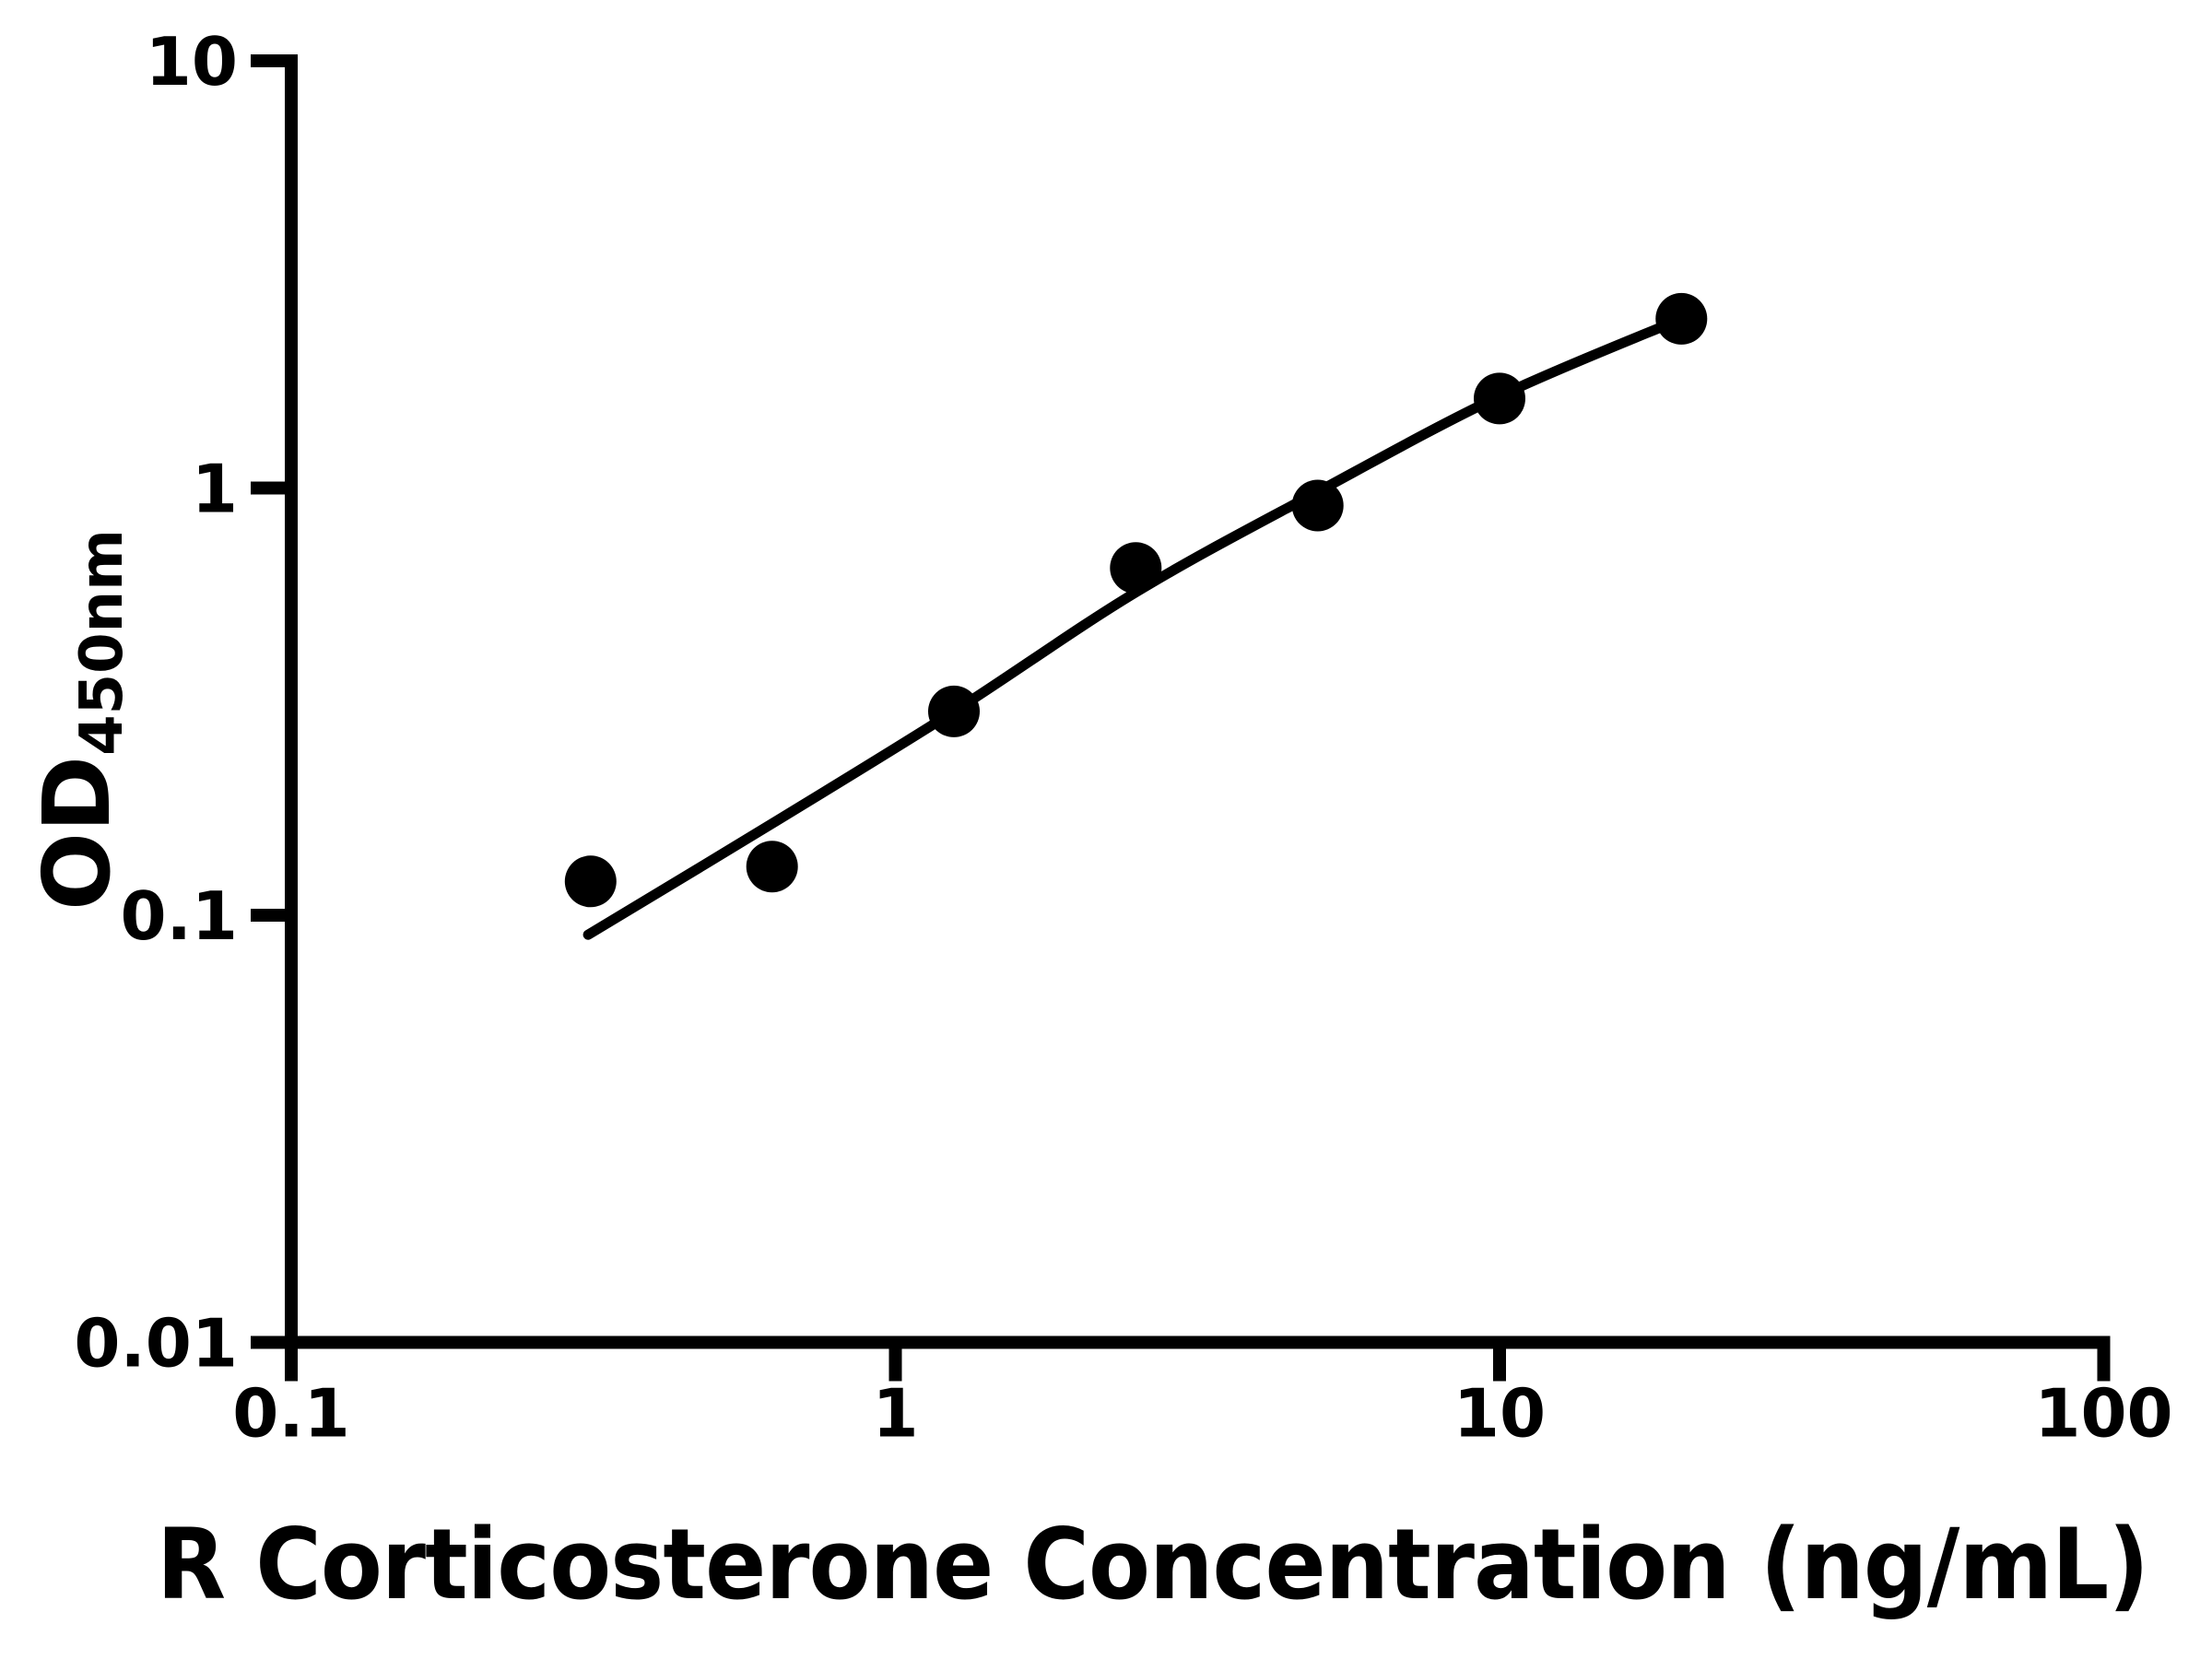 This screenshot has width=2212, height=1659. What do you see at coordinates (102, 642) in the screenshot?
I see `y-axis-title-subscript: 450nm` at bounding box center [102, 642].